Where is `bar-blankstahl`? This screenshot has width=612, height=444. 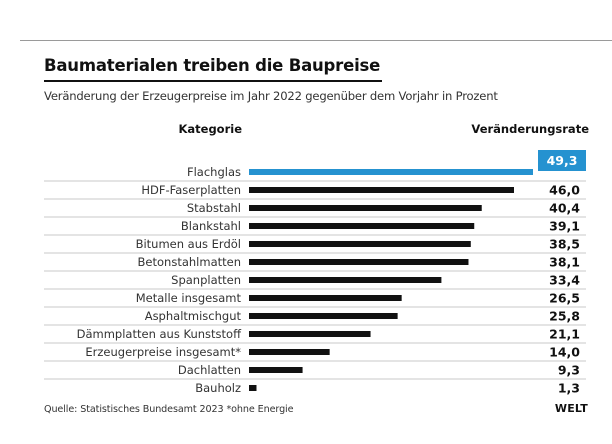 bar-blankstahl is located at coordinates (362, 226).